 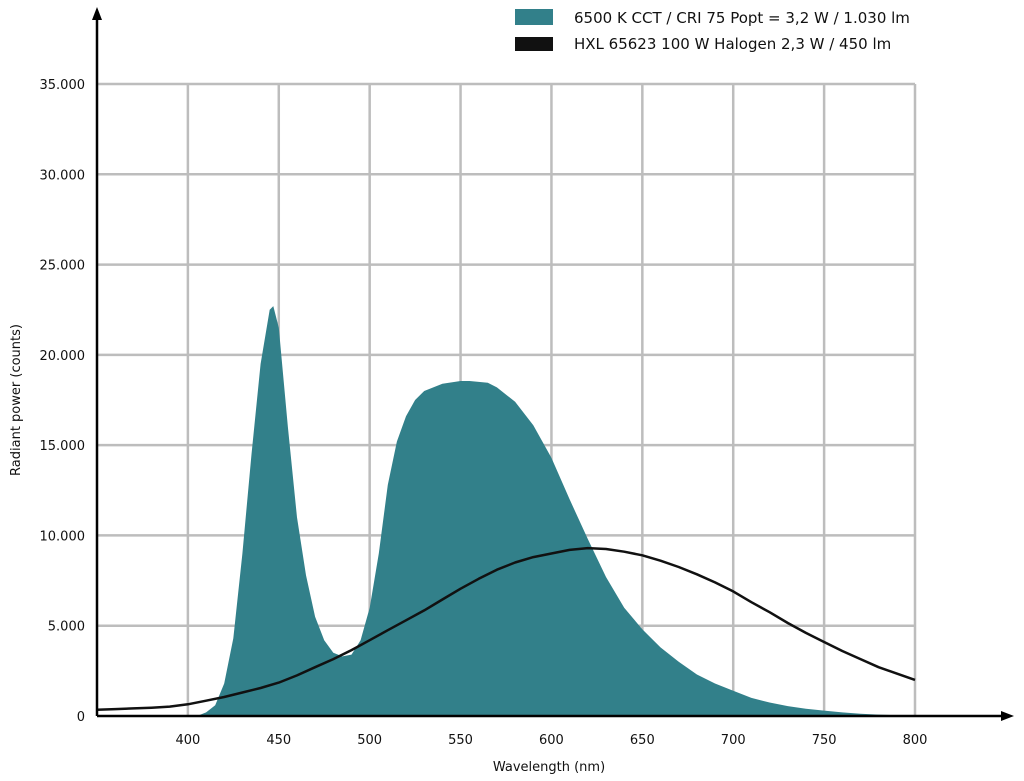 I want to click on x-tick-labels: 400 450 500 550 600 650 700 750 800, so click(x=551, y=740).